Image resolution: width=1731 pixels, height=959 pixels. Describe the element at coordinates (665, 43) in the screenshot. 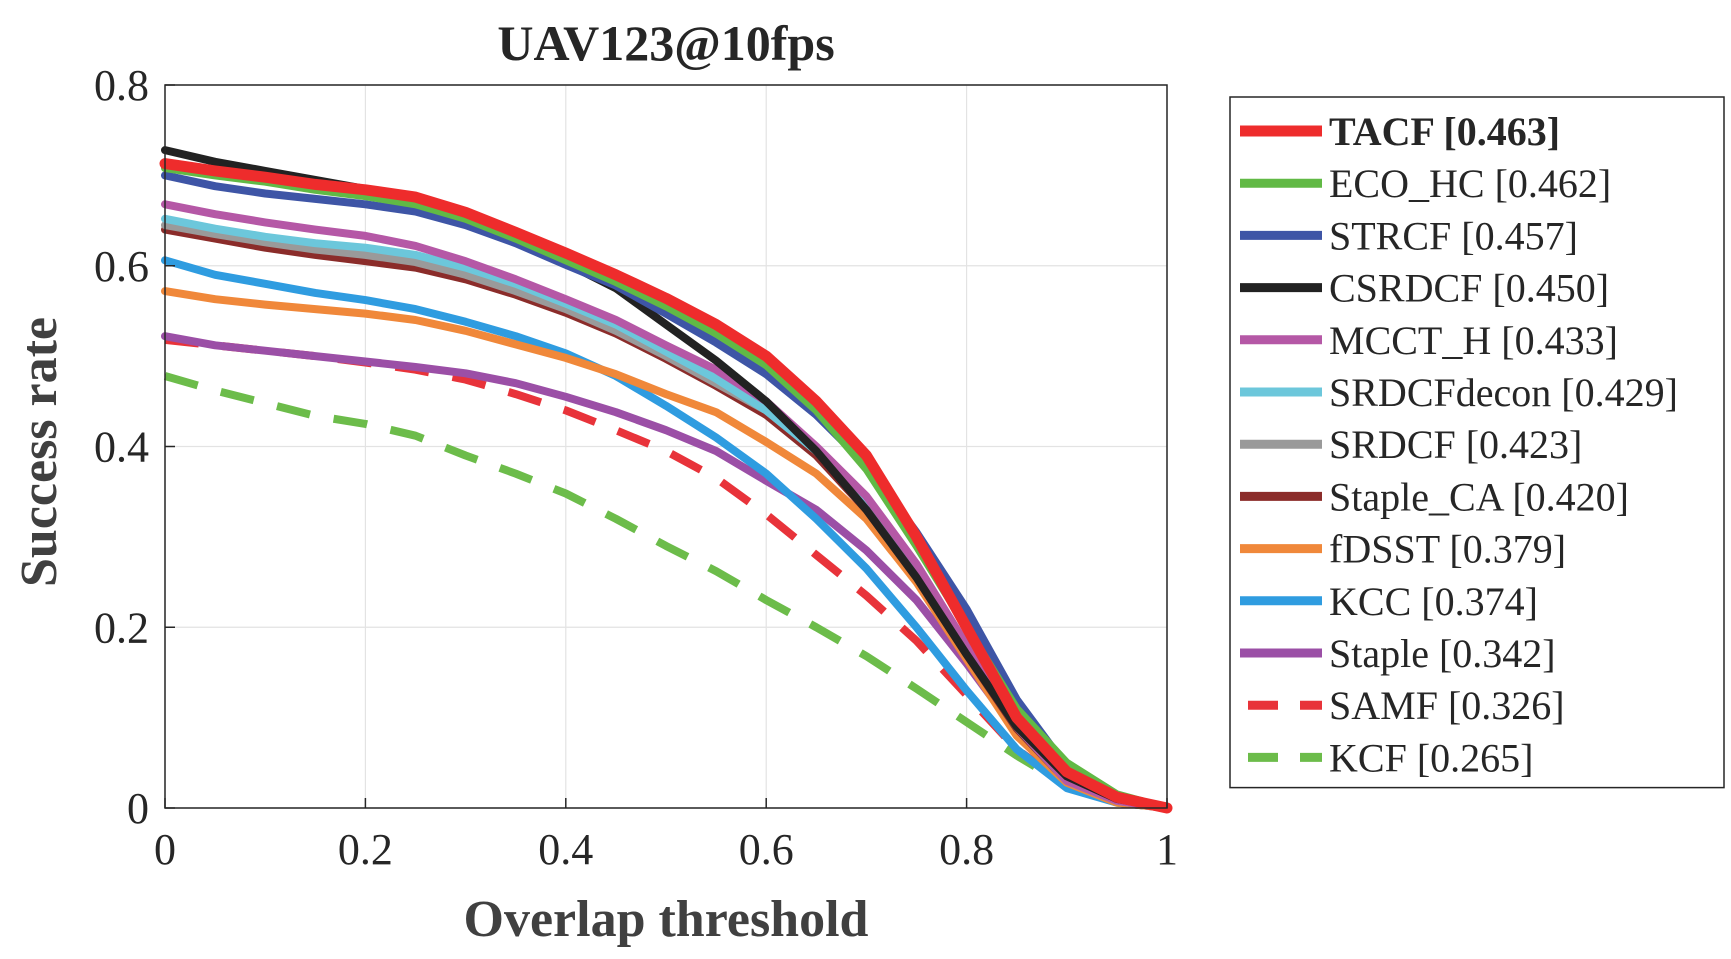

I see `chart-title: UAV123@10fps` at that location.